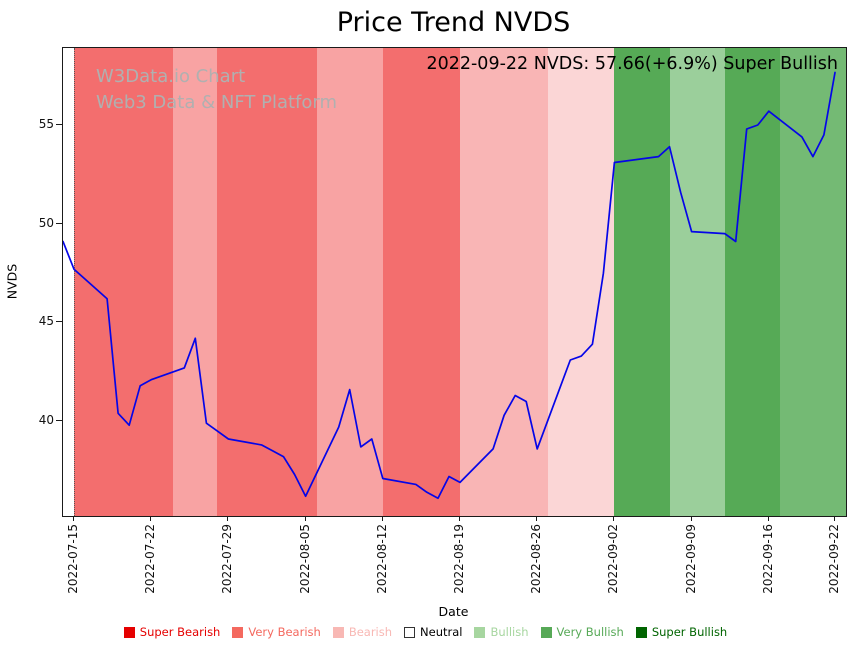 This screenshot has height=646, width=851. Describe the element at coordinates (370, 632) in the screenshot. I see `legend-label: Bearish` at that location.